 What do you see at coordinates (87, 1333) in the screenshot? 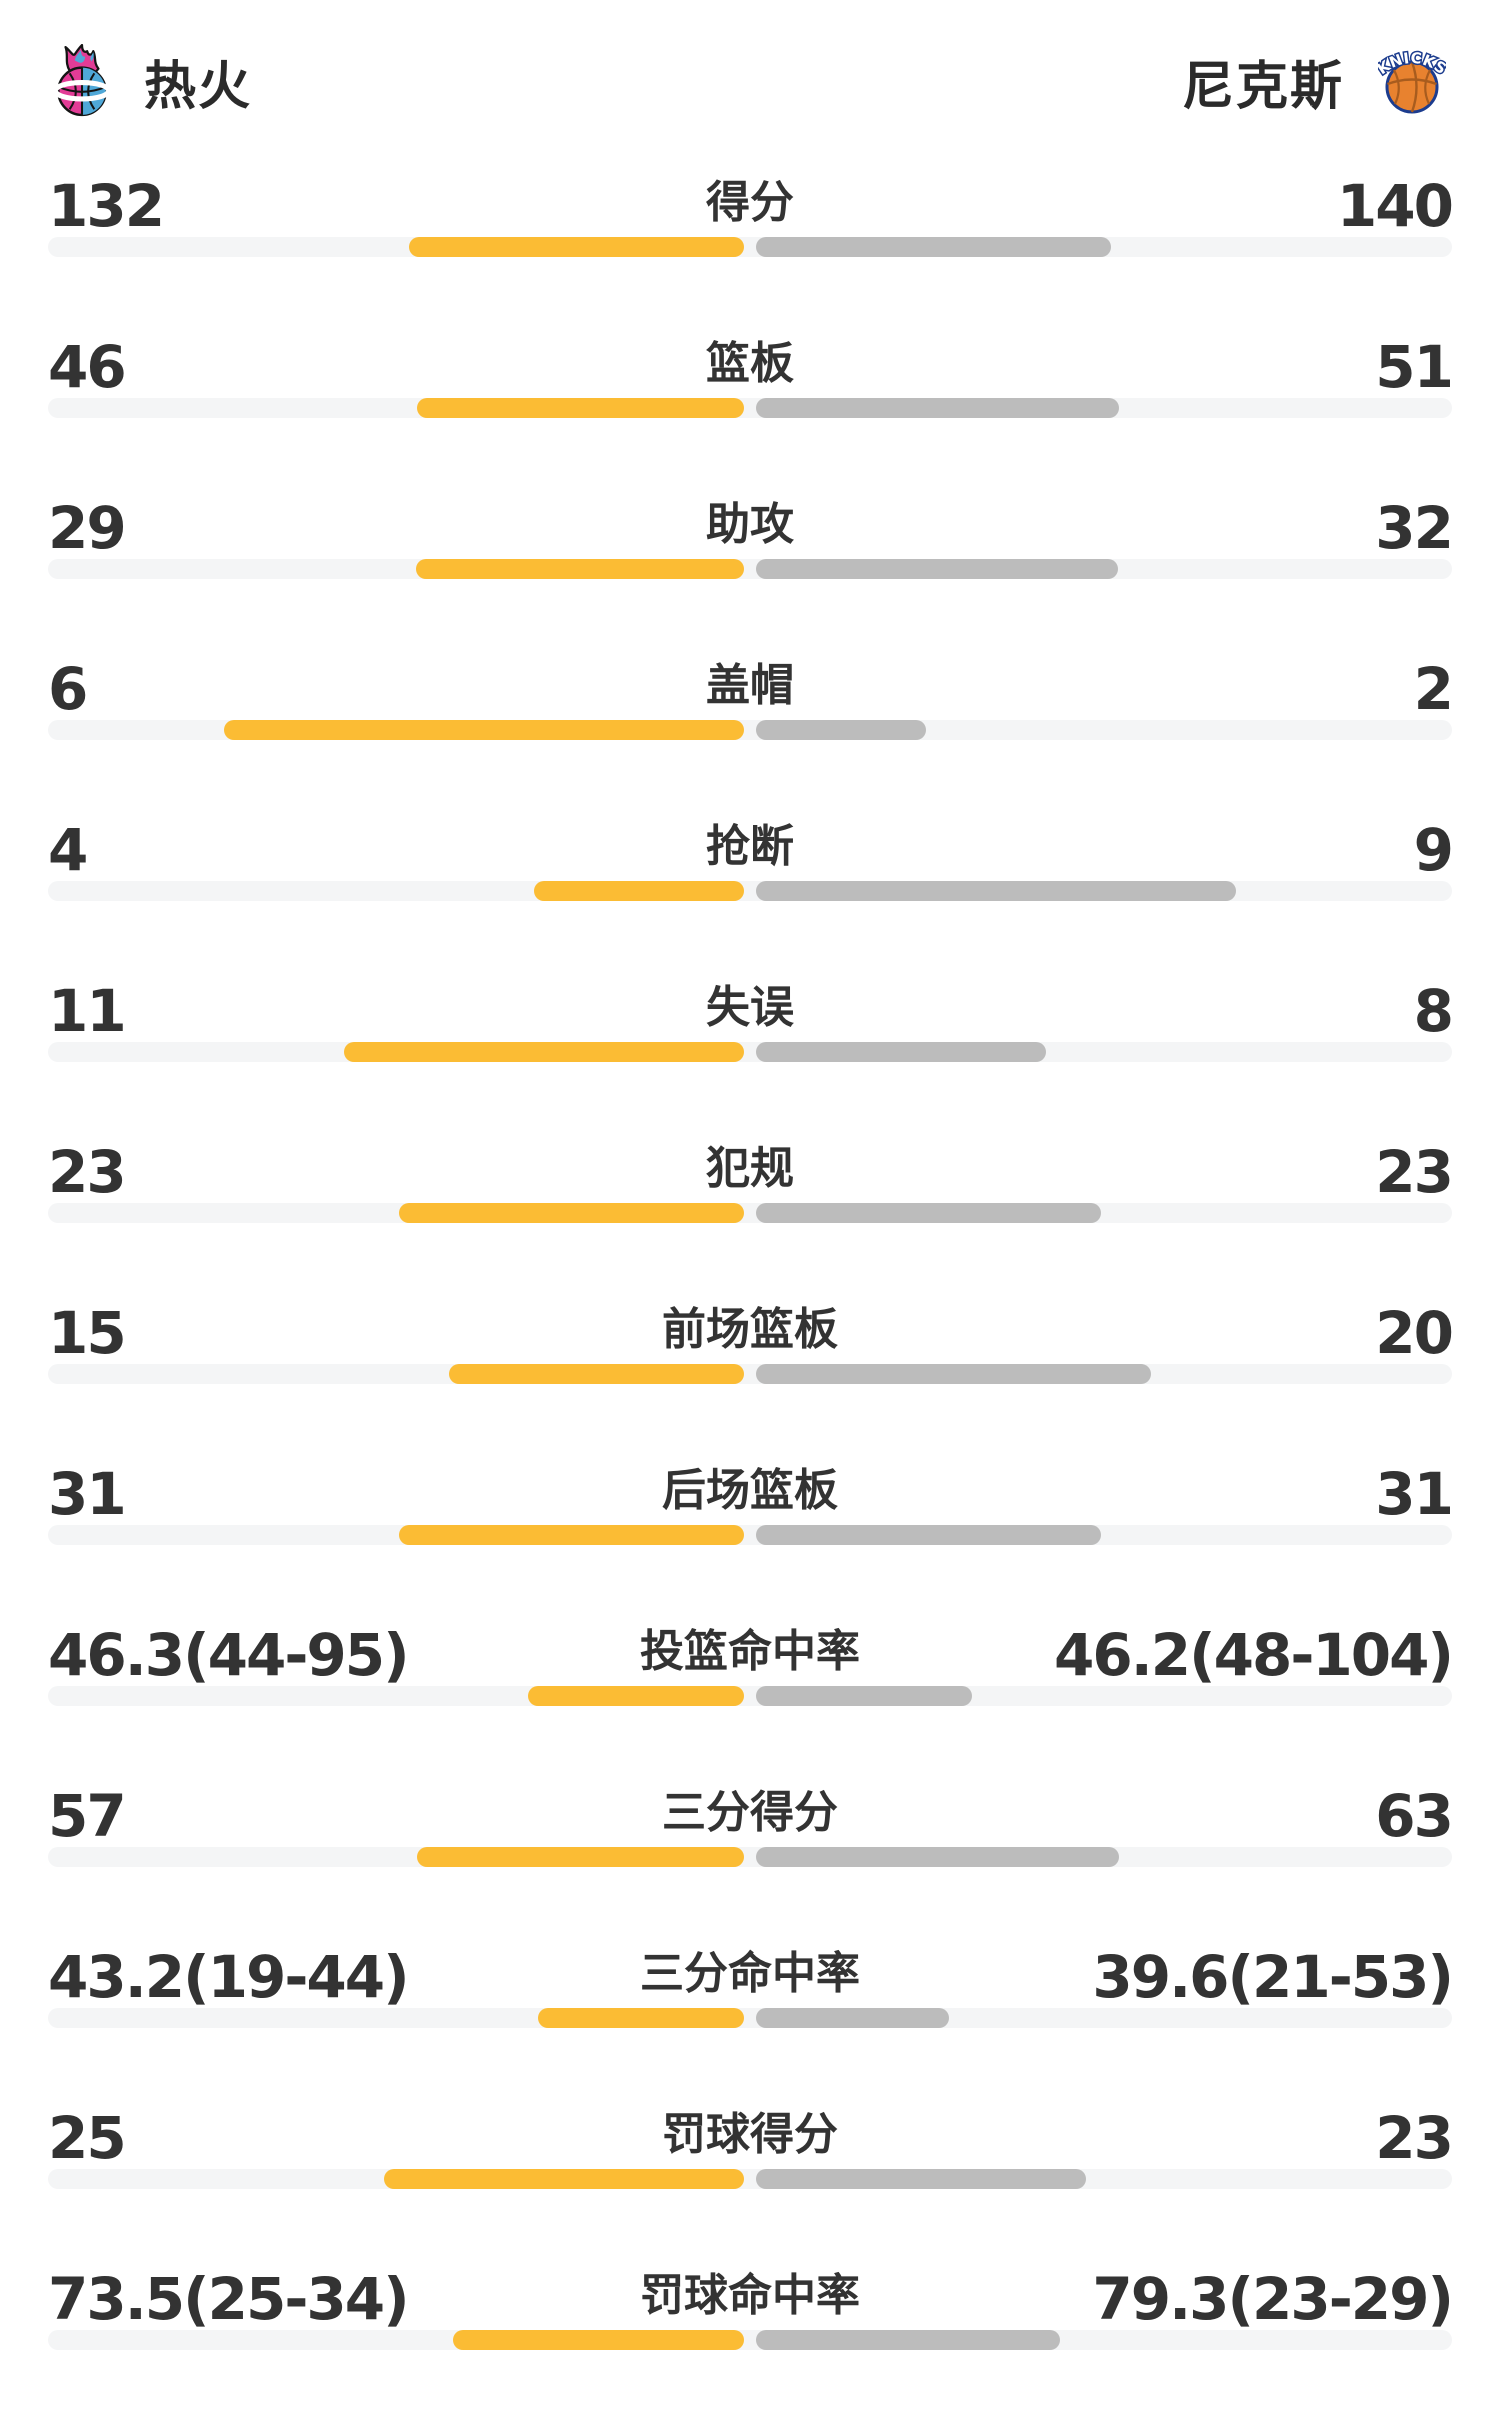
I see `home-stat-value: 15` at bounding box center [87, 1333].